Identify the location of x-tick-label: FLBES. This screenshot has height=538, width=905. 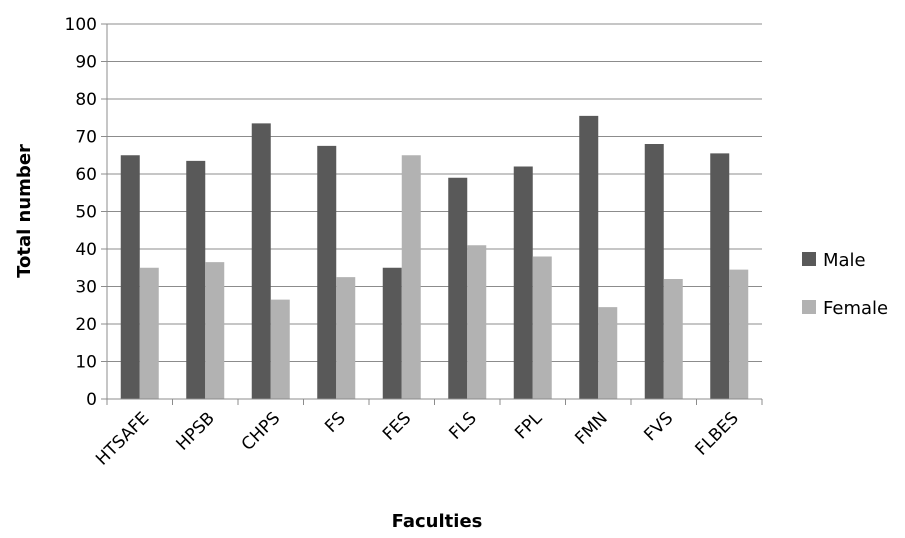
(717, 433).